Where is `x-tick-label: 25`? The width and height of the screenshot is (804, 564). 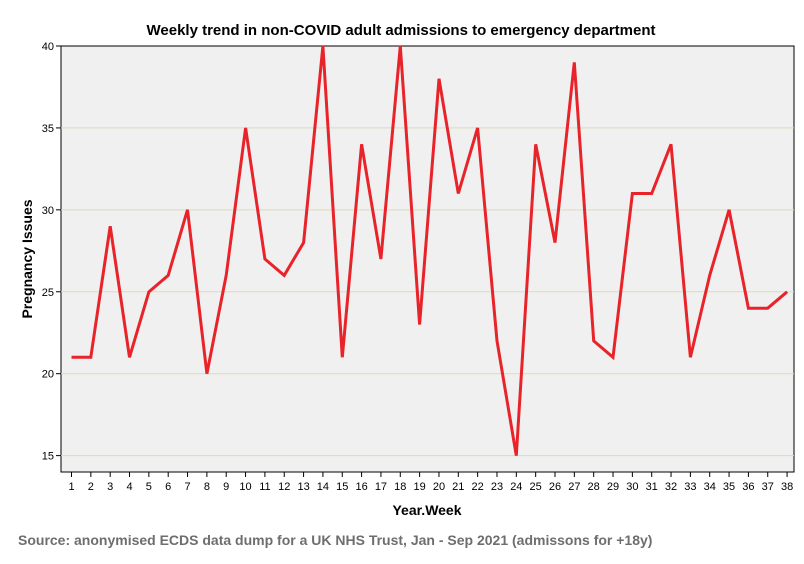
x-tick-label: 25 is located at coordinates (536, 487).